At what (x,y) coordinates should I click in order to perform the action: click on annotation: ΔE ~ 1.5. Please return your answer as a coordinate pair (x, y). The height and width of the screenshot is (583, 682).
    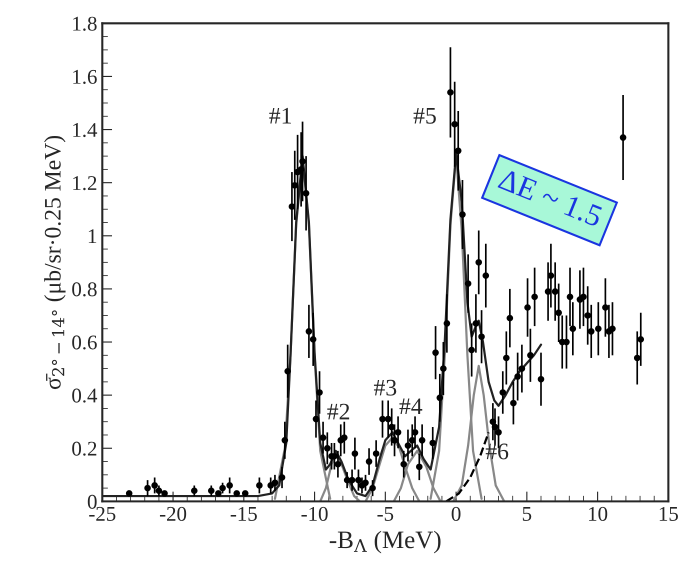
    Looking at the image, I should click on (550, 198).